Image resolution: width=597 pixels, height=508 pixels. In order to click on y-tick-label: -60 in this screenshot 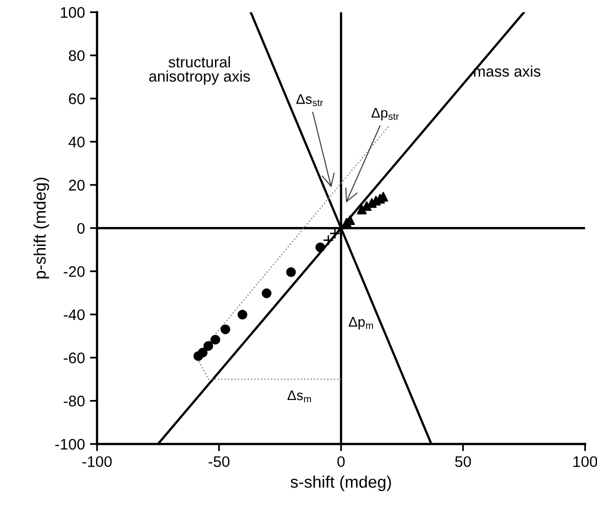, I will do `click(74, 358)`.